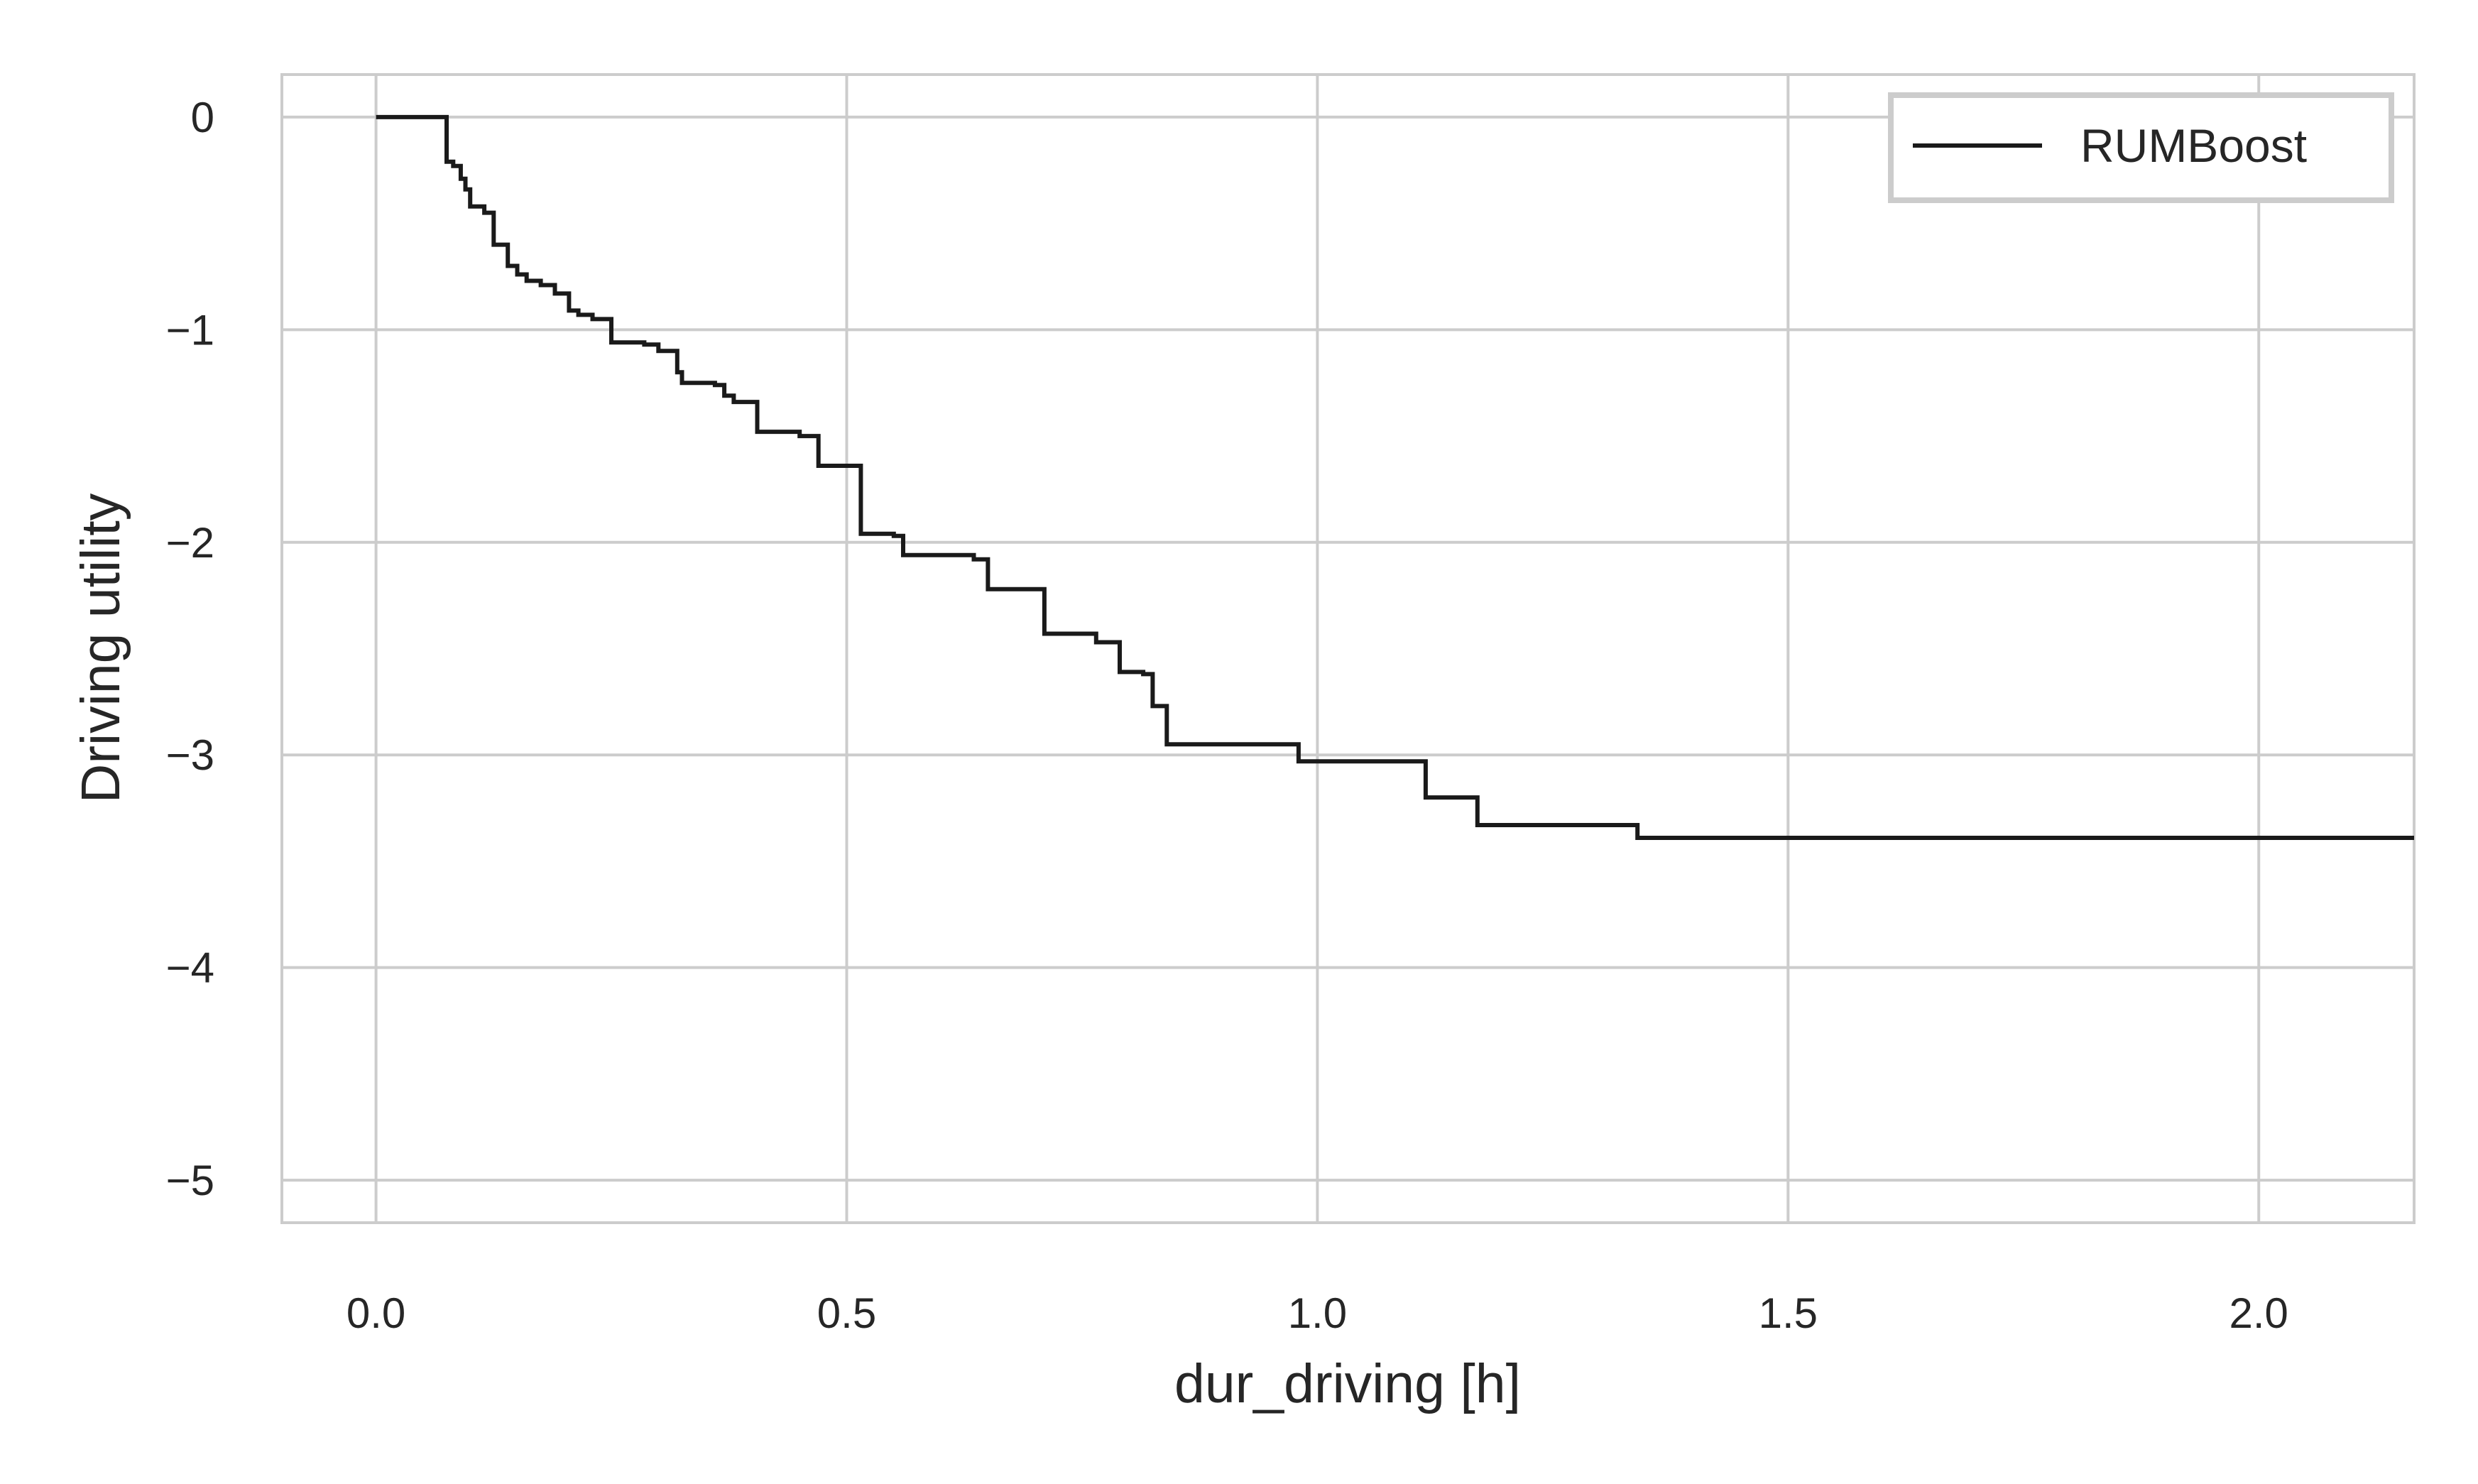 The width and height of the screenshot is (2478, 1484). I want to click on x-tick-labels: 0.0 0.5 1.0 1.5 2.0, so click(1317, 1313).